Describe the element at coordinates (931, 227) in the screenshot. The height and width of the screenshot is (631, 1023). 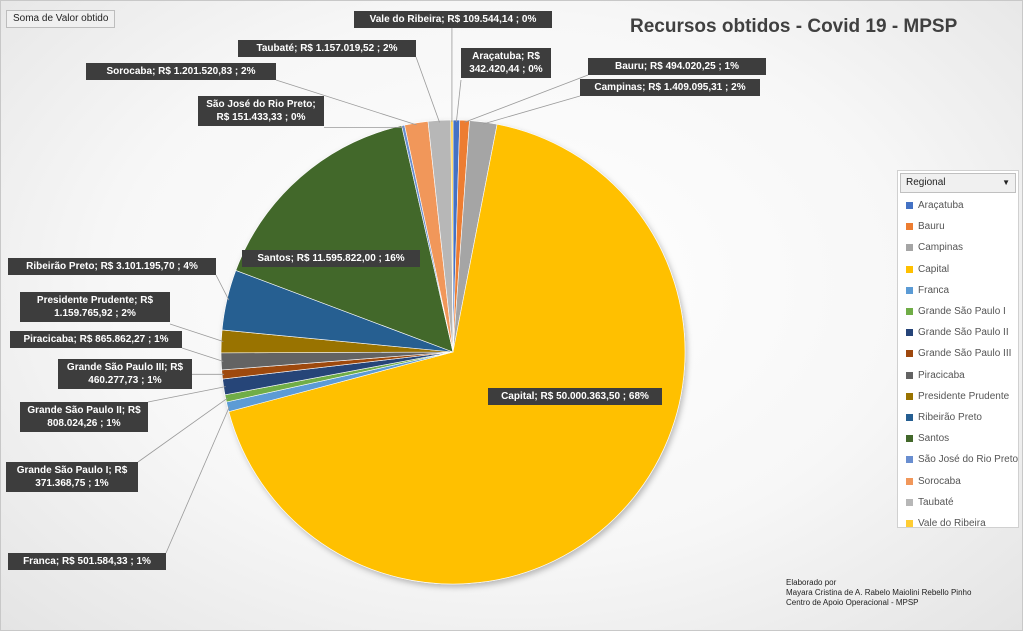
I see `legend-item-label: Bauru` at that location.